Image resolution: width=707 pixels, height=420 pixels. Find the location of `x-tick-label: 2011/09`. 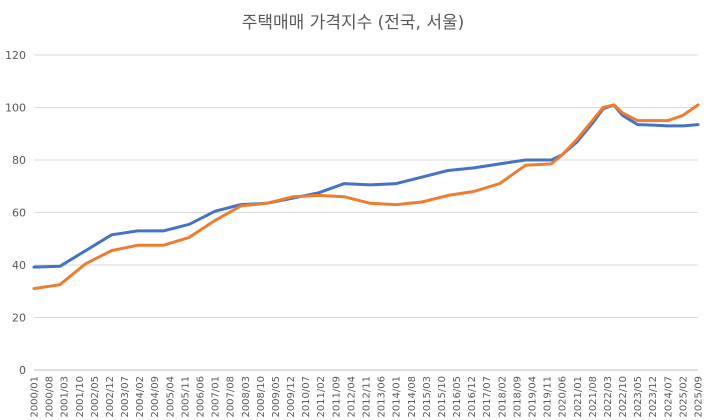

x-tick-label: 2011/09 is located at coordinates (336, 397).